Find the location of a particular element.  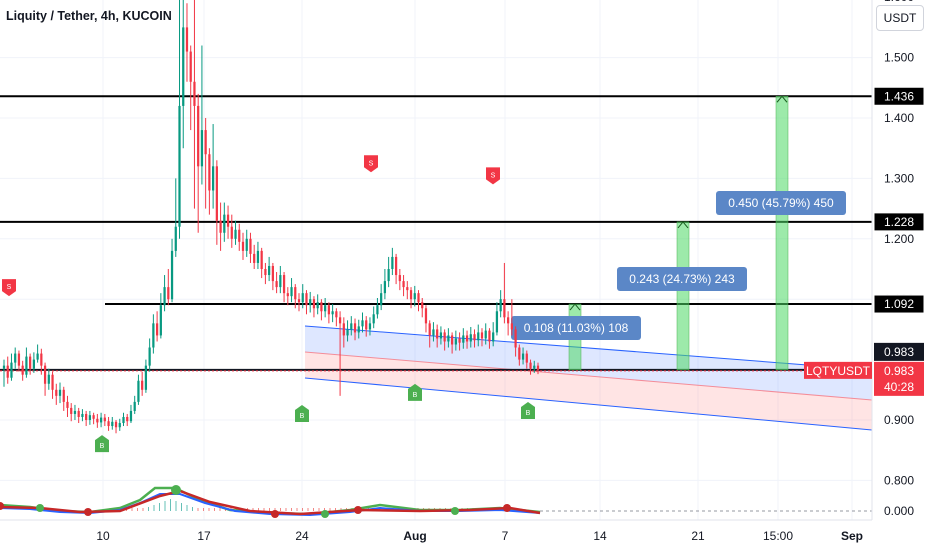

time-tick-label: Sep is located at coordinates (852, 536).